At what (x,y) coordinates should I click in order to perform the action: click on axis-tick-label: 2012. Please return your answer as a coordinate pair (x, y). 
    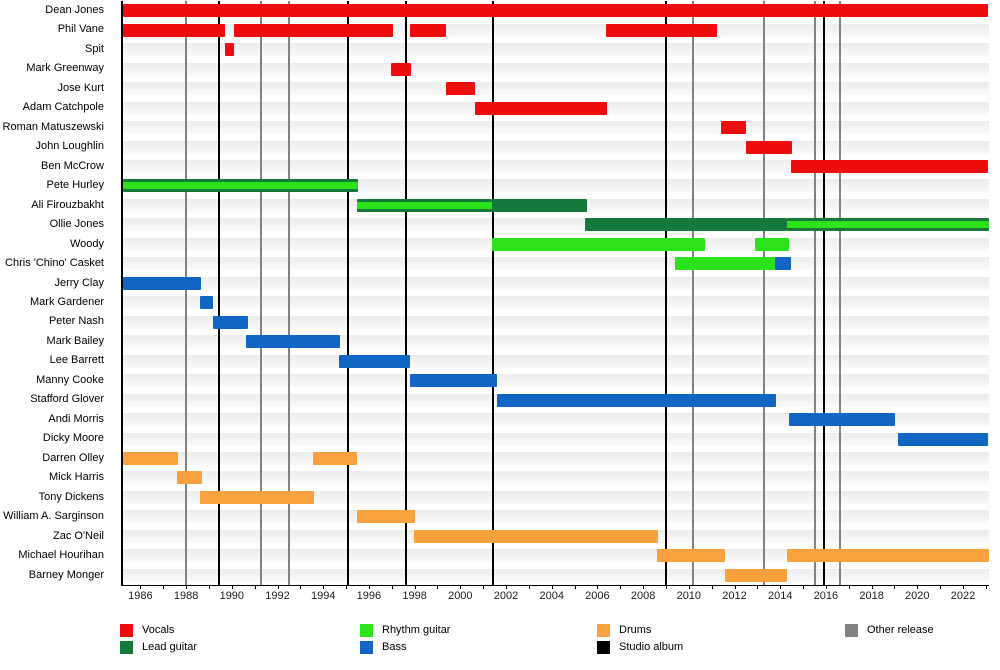
    Looking at the image, I should click on (734, 596).